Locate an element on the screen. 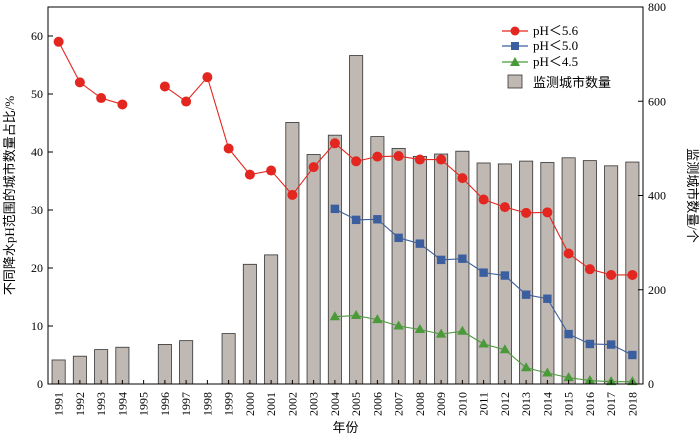 The image size is (700, 436). legend-marker-ph56 is located at coordinates (515, 31).